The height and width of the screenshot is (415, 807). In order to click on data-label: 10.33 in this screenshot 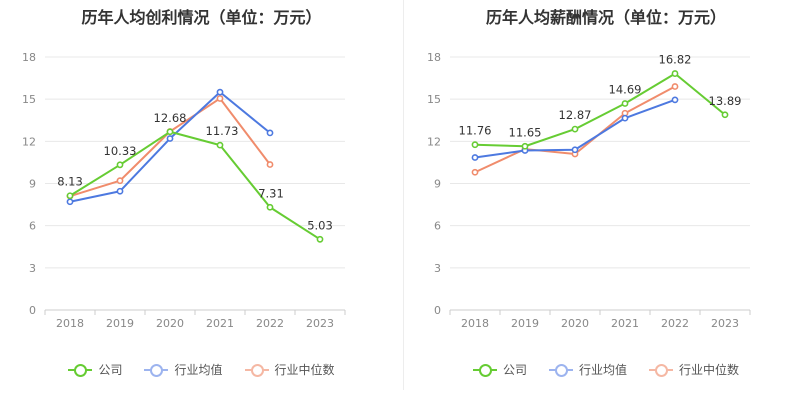, I will do `click(120, 151)`.